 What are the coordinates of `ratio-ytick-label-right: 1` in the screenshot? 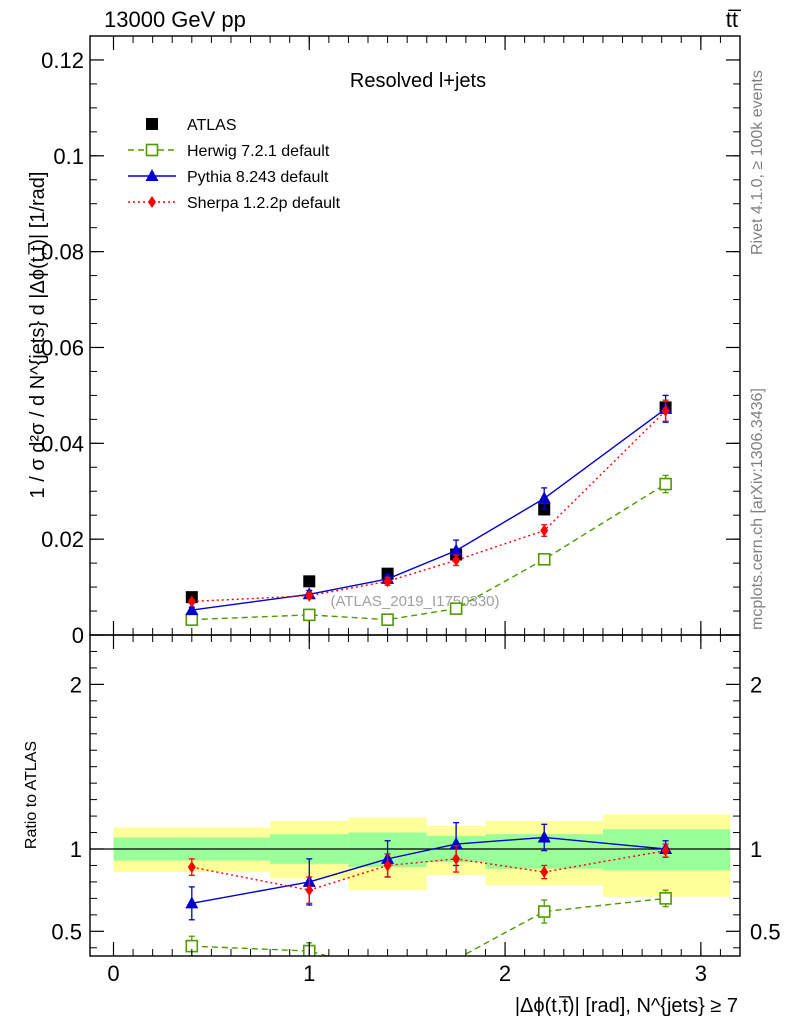 It's located at (756, 849).